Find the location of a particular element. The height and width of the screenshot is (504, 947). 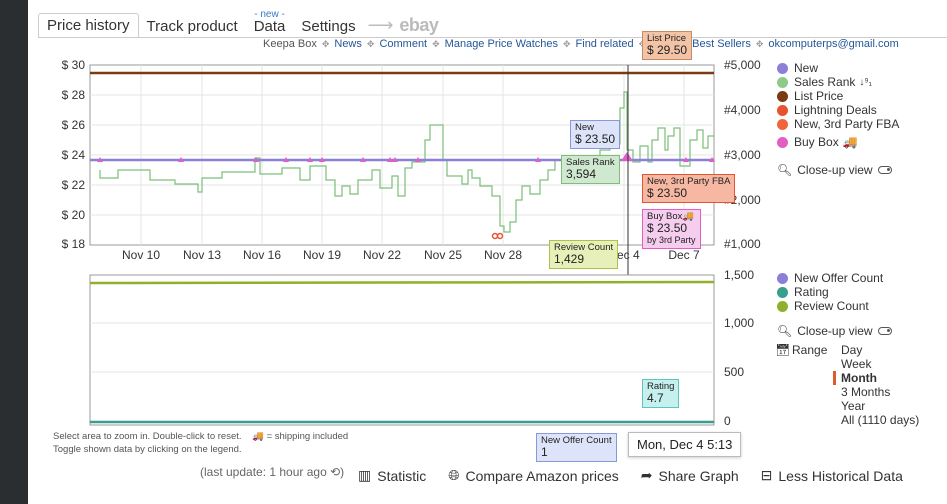

range-option-3-months: 3 Months is located at coordinates (866, 392).